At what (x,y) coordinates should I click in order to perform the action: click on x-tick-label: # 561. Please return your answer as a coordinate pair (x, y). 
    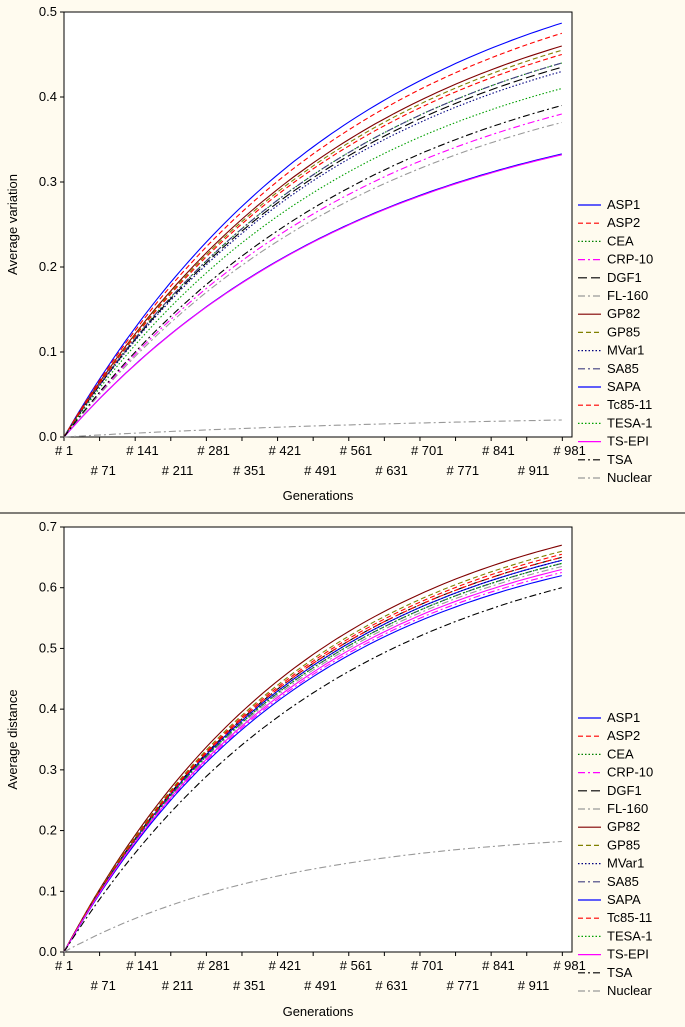
    Looking at the image, I should click on (356, 965).